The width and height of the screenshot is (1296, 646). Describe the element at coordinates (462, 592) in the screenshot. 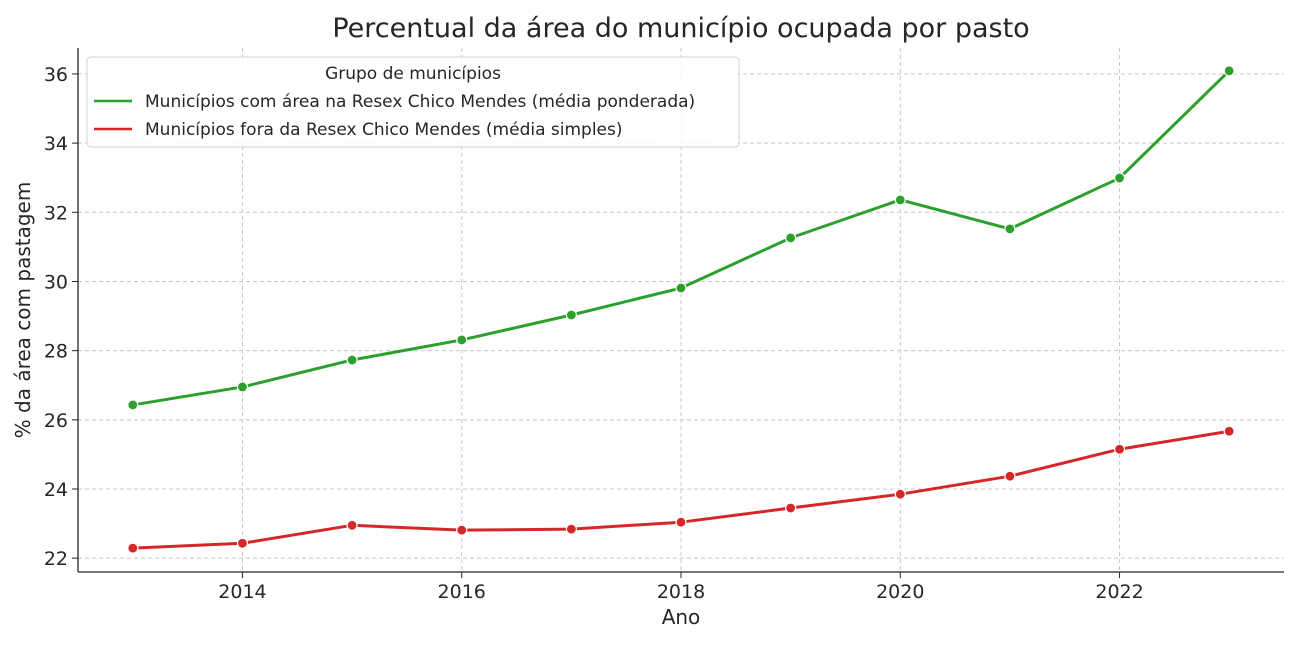

I see `x-tick-label: 2016` at that location.